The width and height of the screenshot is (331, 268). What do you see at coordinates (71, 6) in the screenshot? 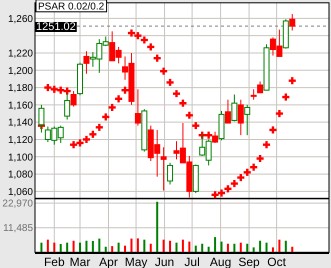
I see `annotation: PSAR 0.02/0.2` at bounding box center [71, 6].